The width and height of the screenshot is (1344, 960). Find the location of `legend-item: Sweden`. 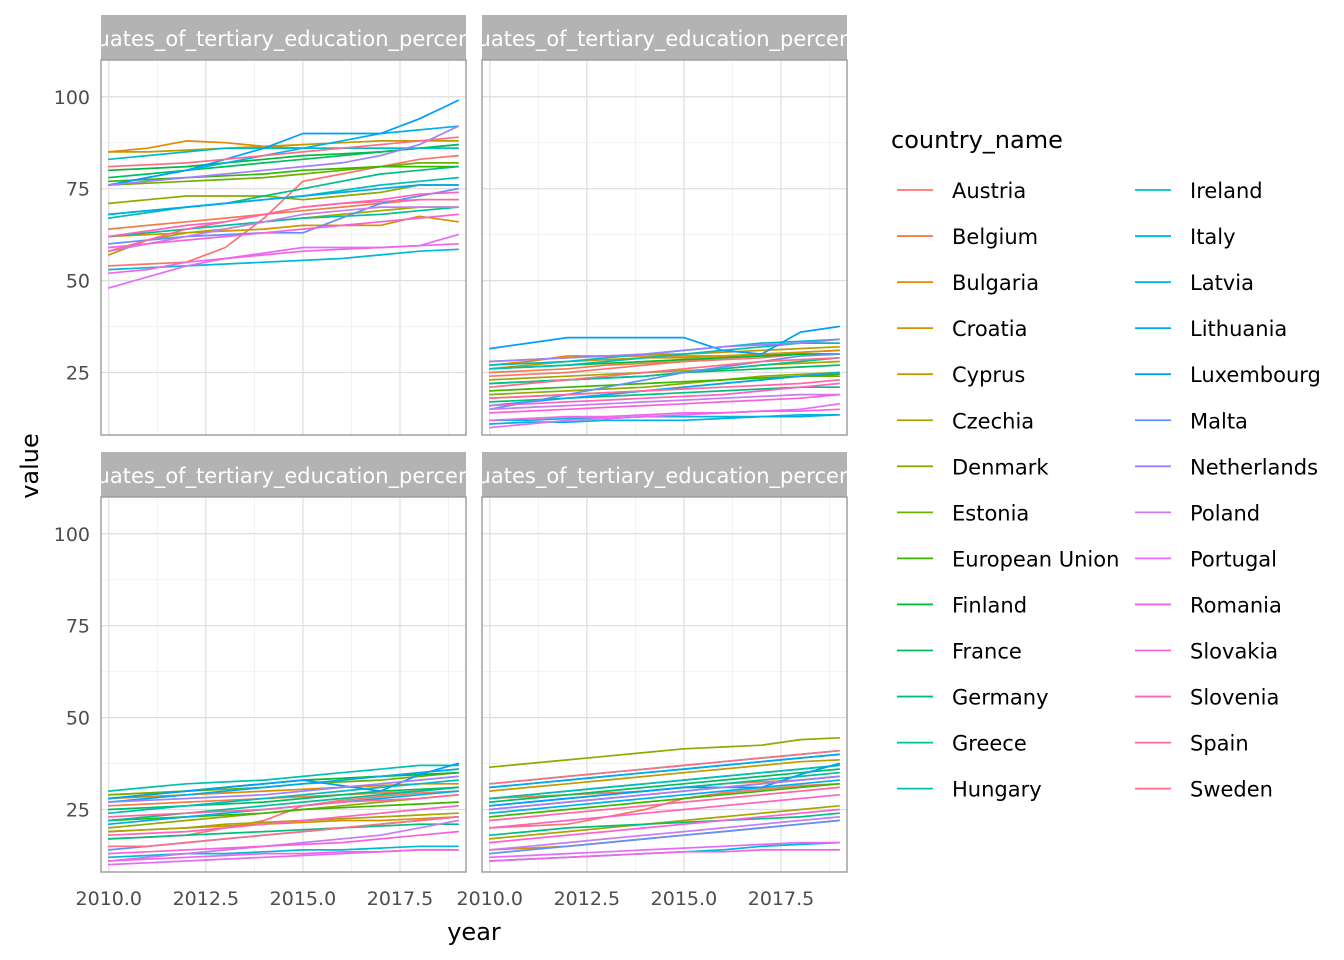

legend-item: Sweden is located at coordinates (1204, 790).